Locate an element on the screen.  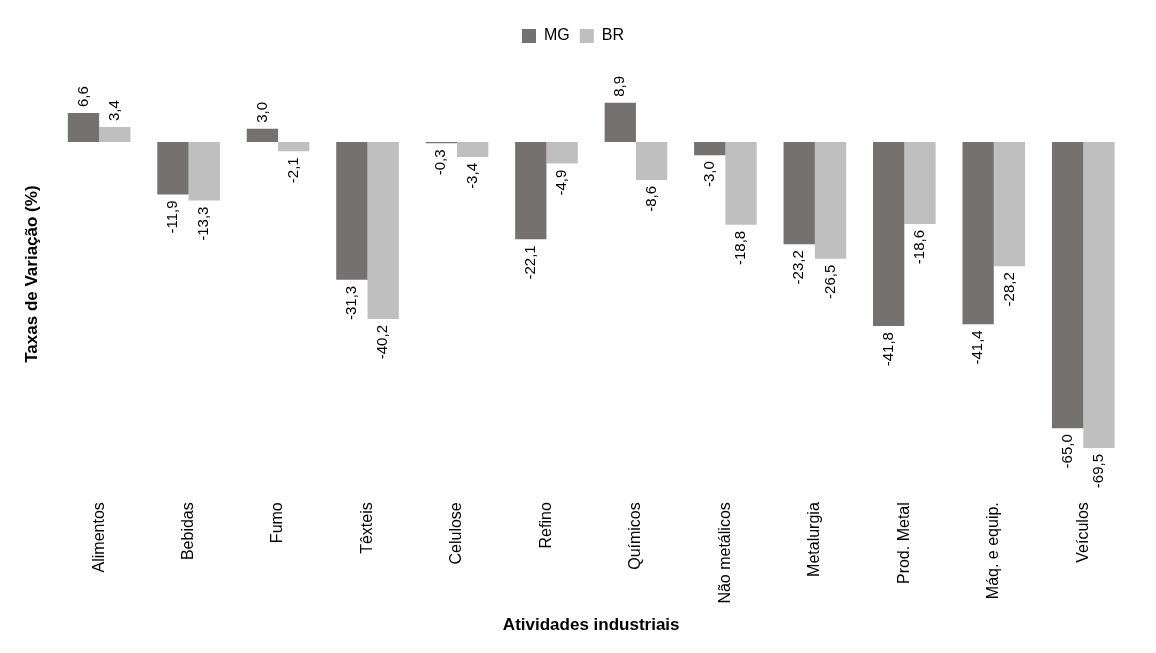
data-label: -26,5 is located at coordinates (829, 281).